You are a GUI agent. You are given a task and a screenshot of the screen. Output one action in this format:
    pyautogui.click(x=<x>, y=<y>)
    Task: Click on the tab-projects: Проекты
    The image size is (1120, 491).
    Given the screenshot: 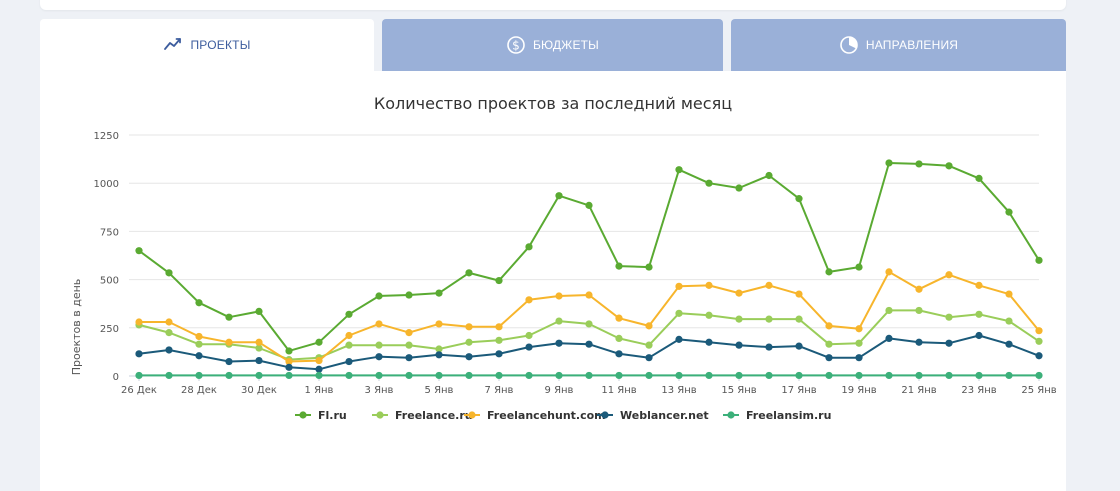 What is the action you would take?
    pyautogui.click(x=207, y=45)
    